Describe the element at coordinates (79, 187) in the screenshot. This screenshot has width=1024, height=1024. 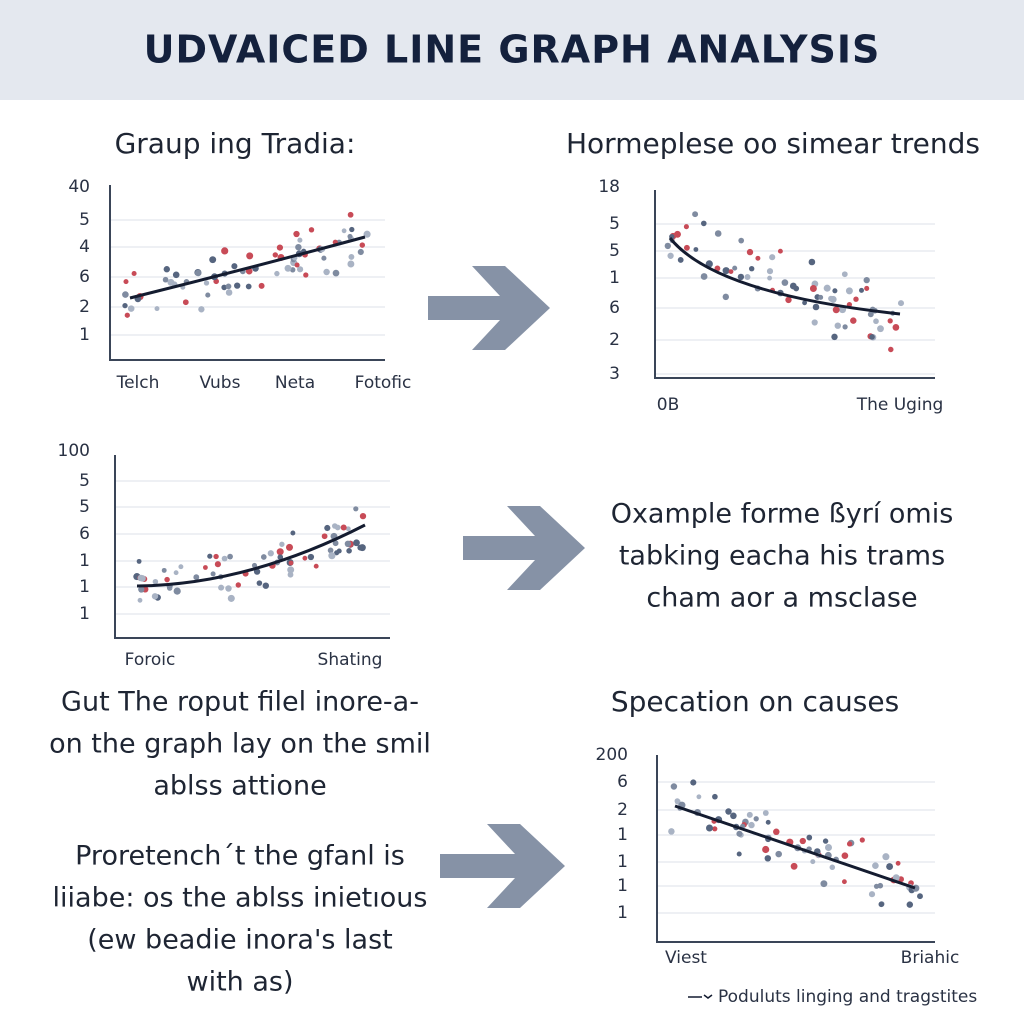
I see `y-tick-label: 40` at that location.